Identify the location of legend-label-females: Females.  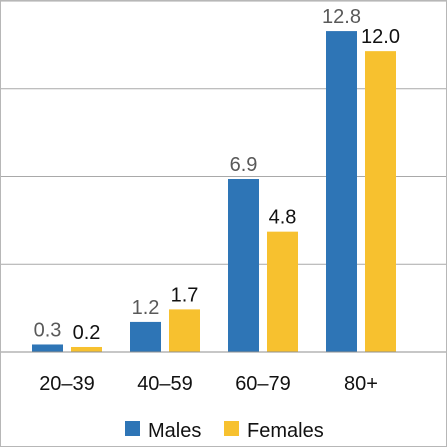
(285, 431).